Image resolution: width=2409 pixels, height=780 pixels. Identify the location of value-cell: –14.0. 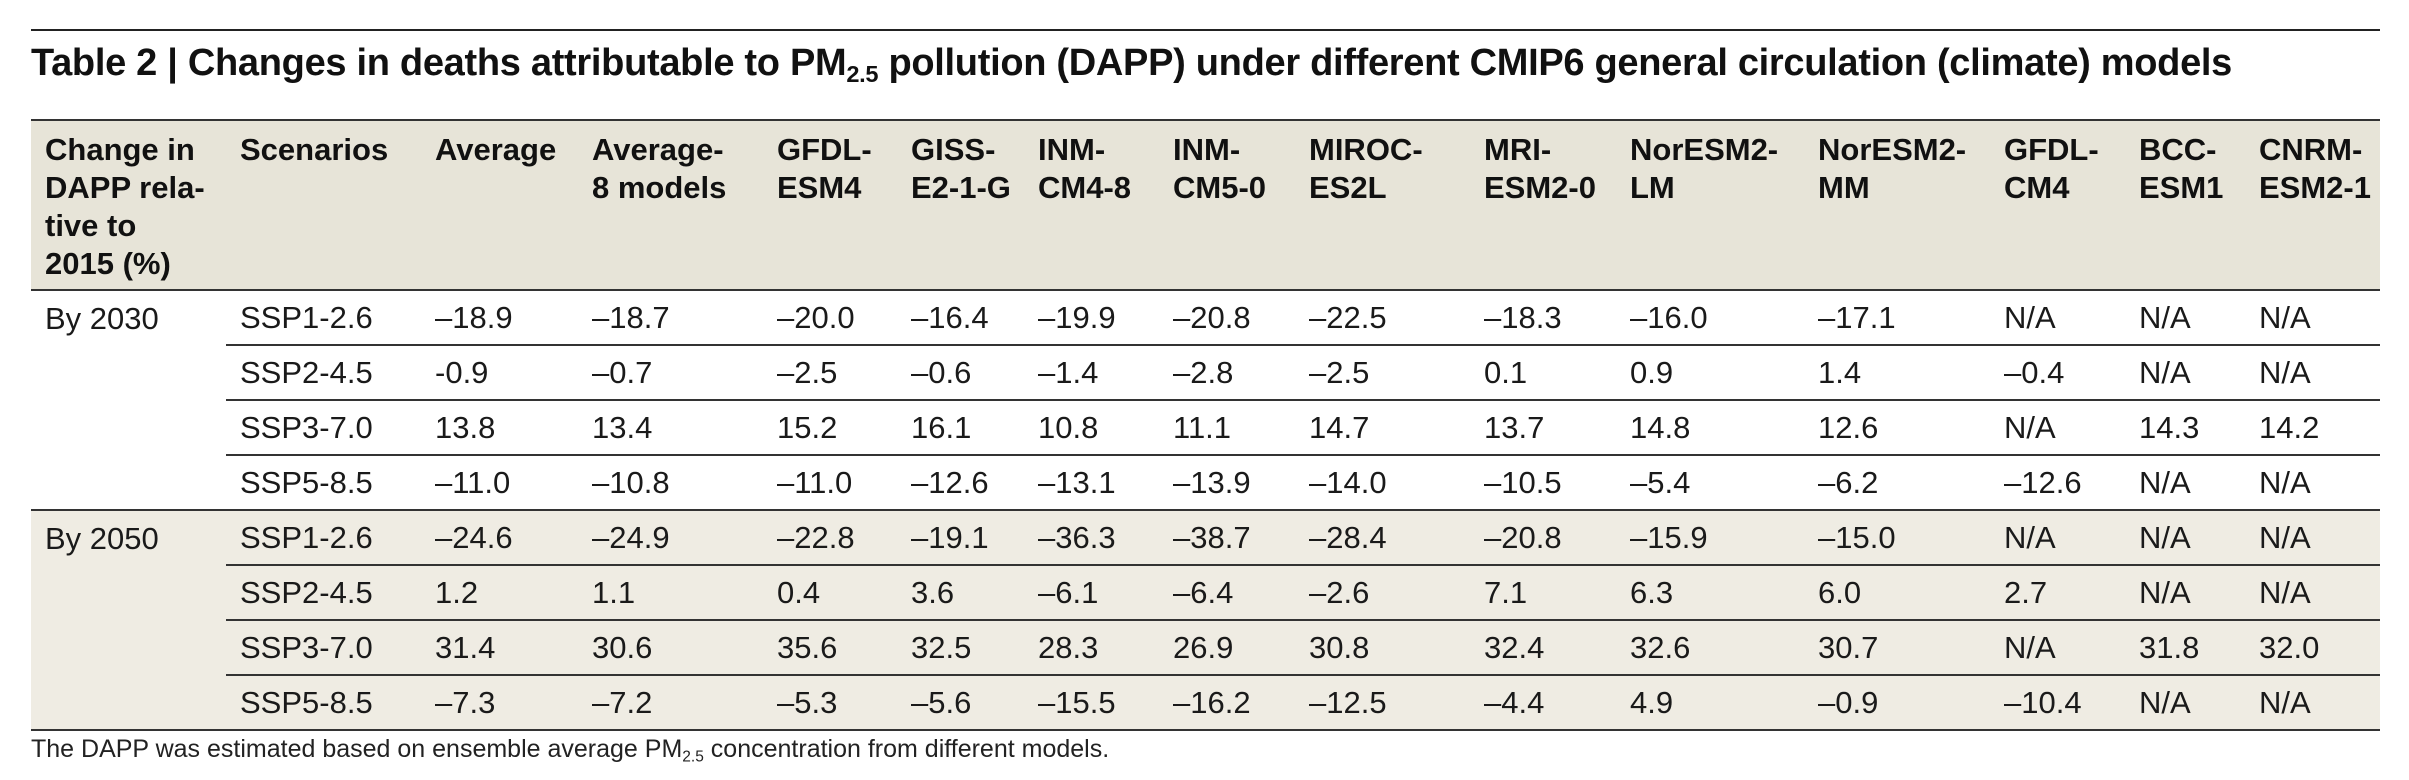
(1348, 482).